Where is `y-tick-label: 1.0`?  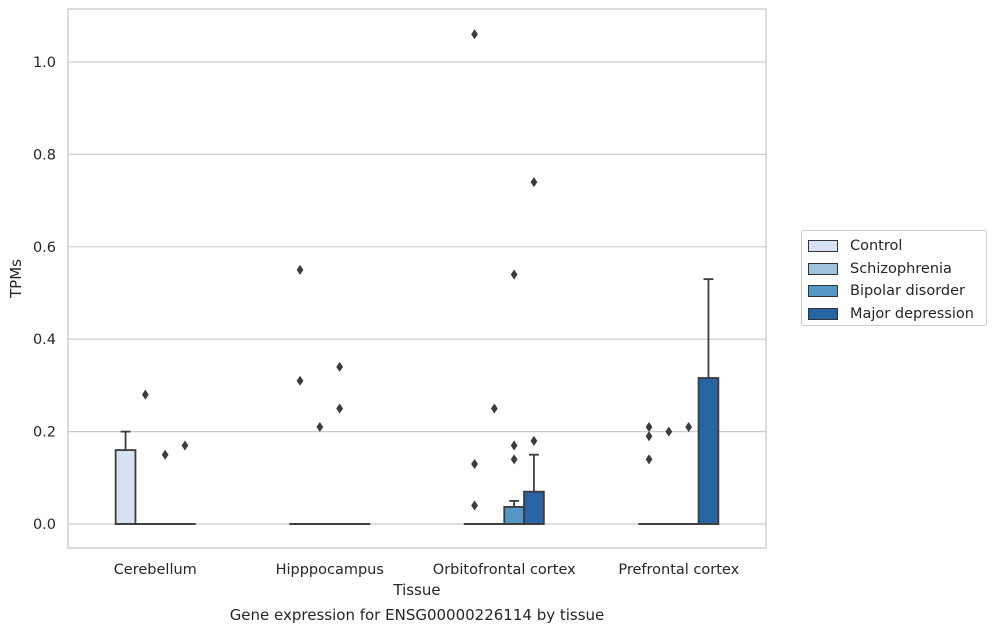
y-tick-label: 1.0 is located at coordinates (44, 63).